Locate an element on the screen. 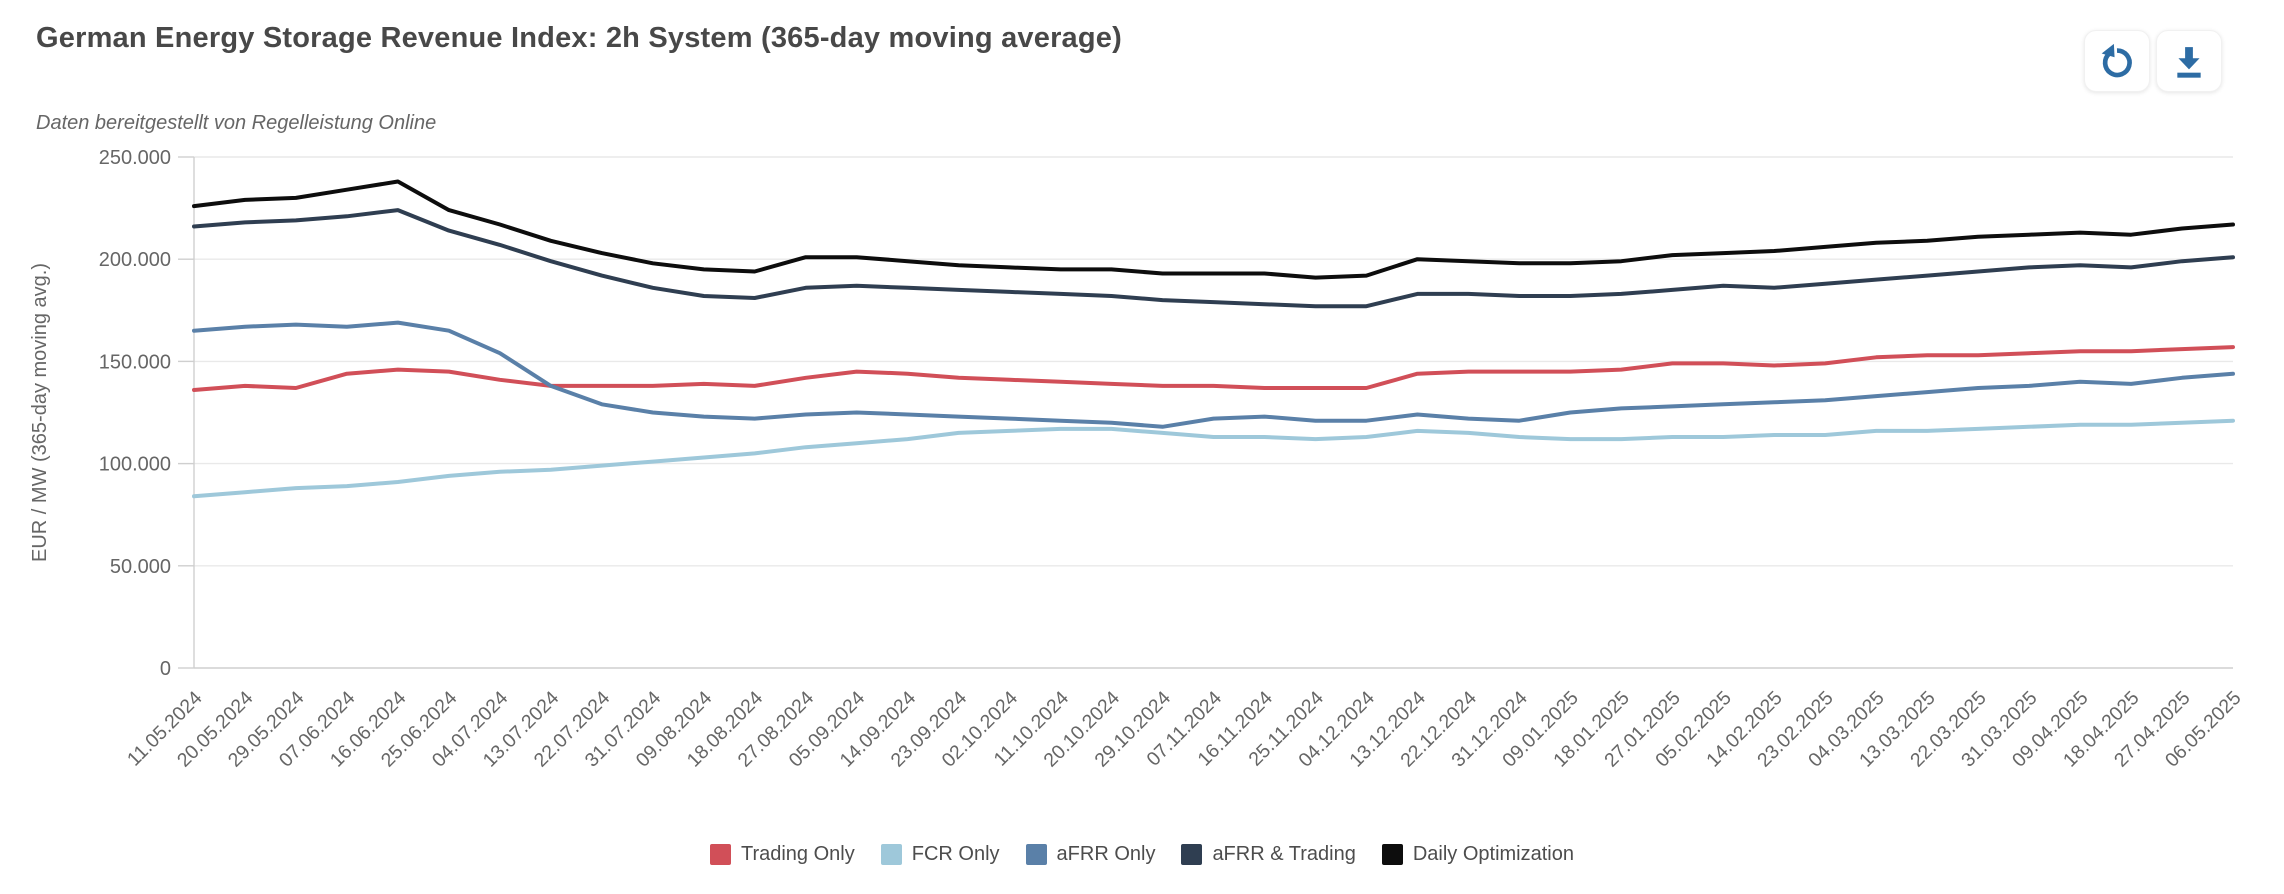 This screenshot has width=2284, height=894. download-icon is located at coordinates (2189, 62).